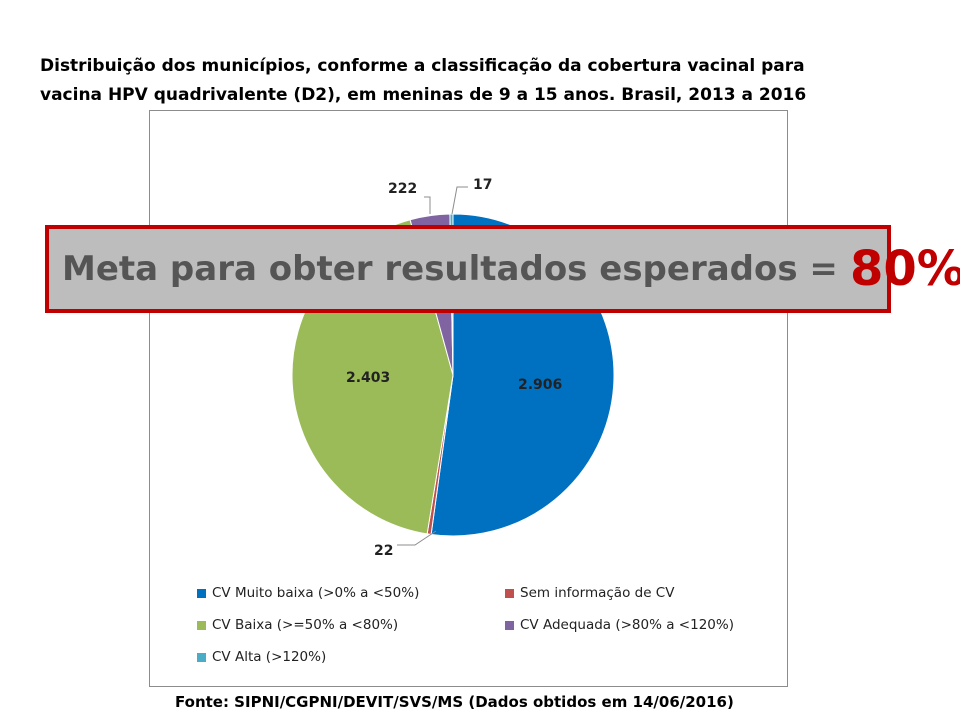 The image size is (960, 720). I want to click on legend-label: Sem informação de CV, so click(597, 593).